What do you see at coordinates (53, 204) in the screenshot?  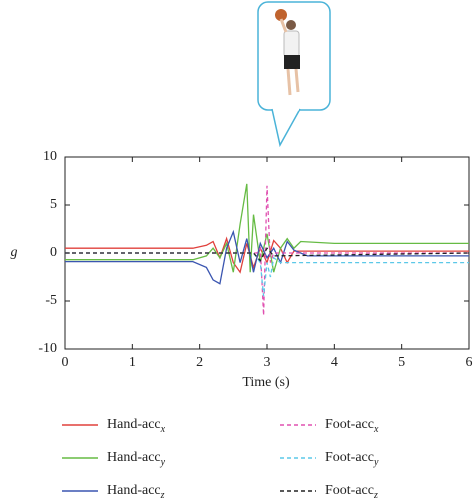 I see `y-tick-label: 5` at bounding box center [53, 204].